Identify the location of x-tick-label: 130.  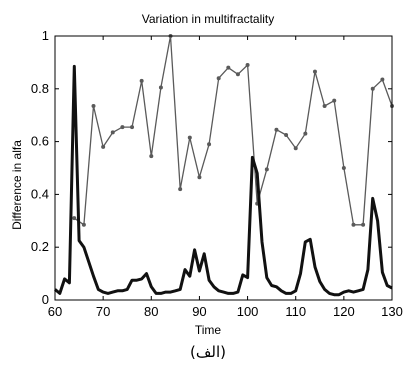
(392, 311).